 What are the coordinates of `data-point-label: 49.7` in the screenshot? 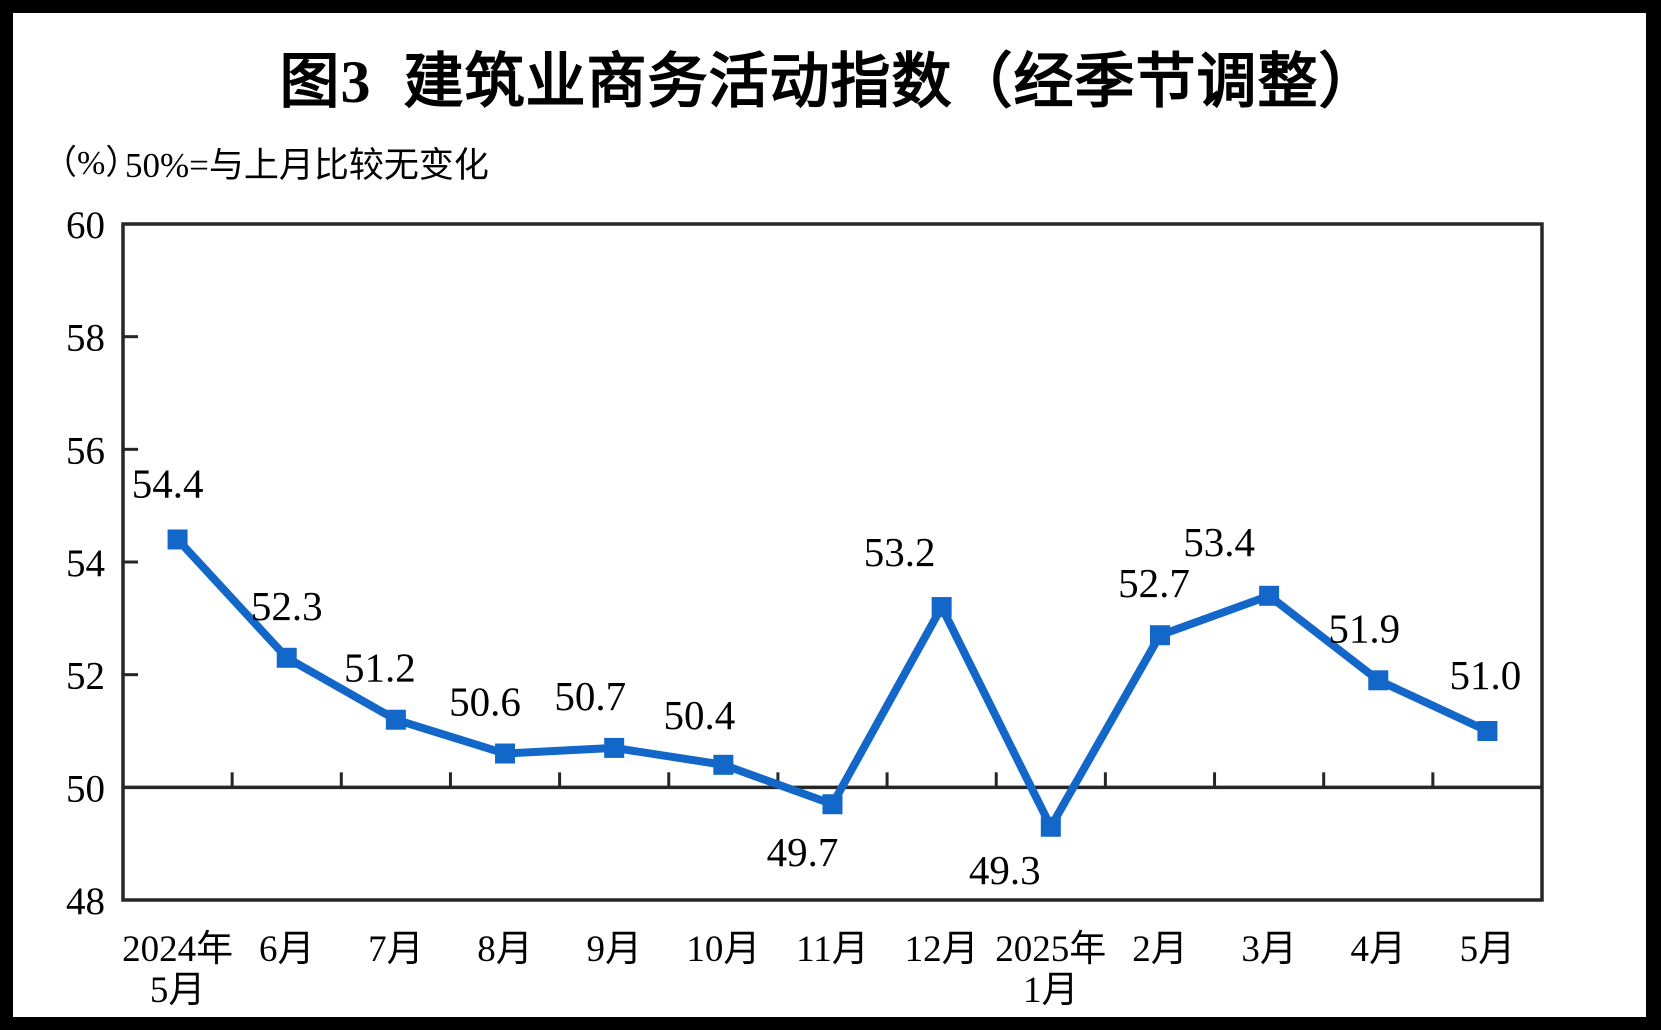 It's located at (803, 852).